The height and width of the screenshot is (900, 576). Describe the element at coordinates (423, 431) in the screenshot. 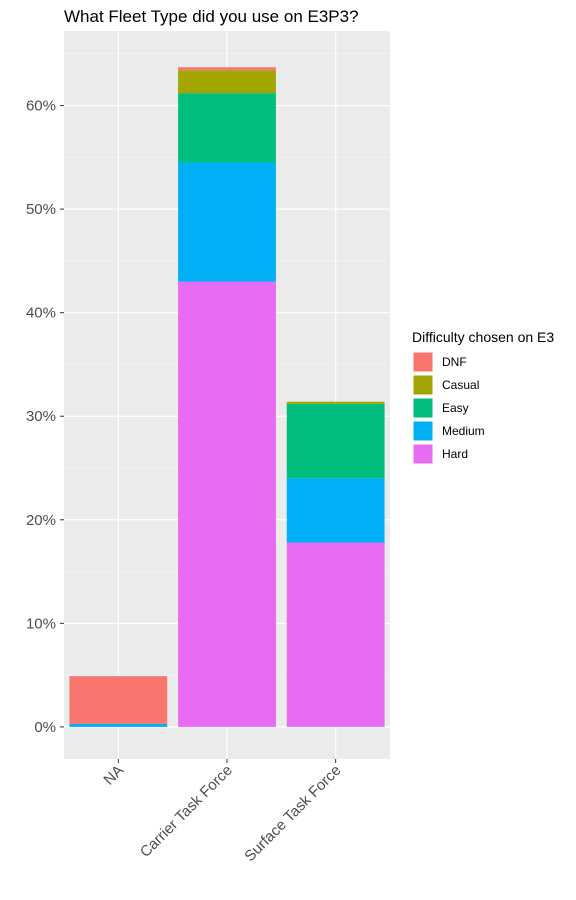

I see `legend-key-medium` at that location.